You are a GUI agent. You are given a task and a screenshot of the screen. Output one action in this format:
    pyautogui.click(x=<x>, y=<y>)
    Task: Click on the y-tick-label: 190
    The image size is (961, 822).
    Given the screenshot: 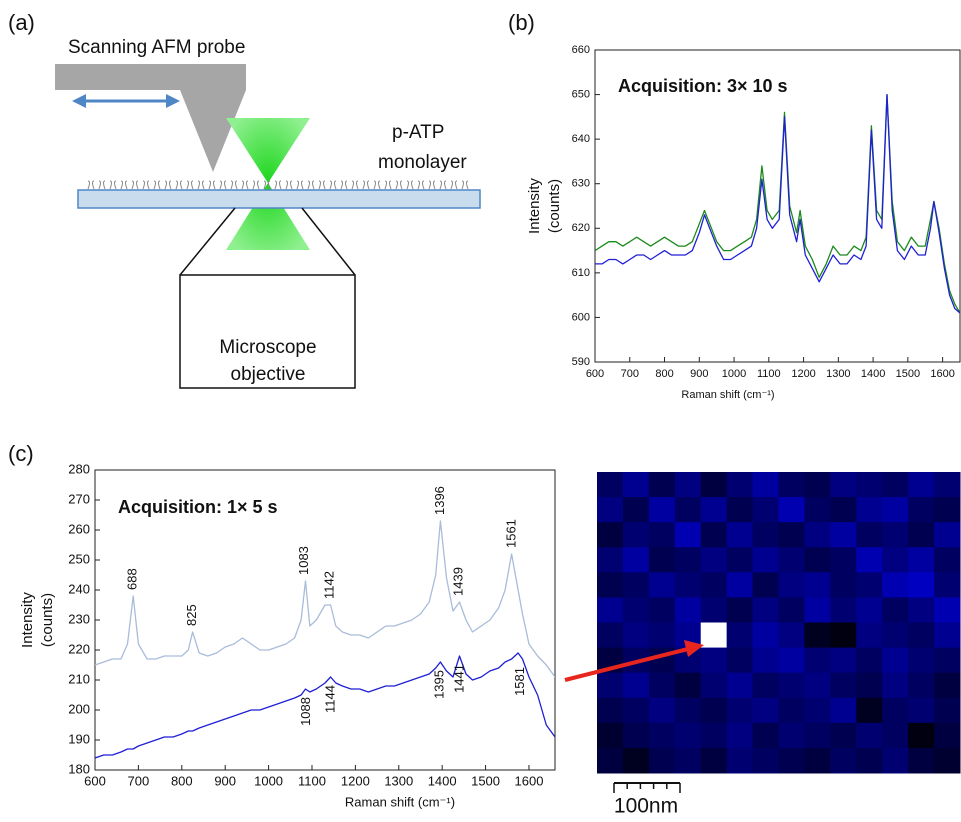 What is the action you would take?
    pyautogui.click(x=79, y=738)
    